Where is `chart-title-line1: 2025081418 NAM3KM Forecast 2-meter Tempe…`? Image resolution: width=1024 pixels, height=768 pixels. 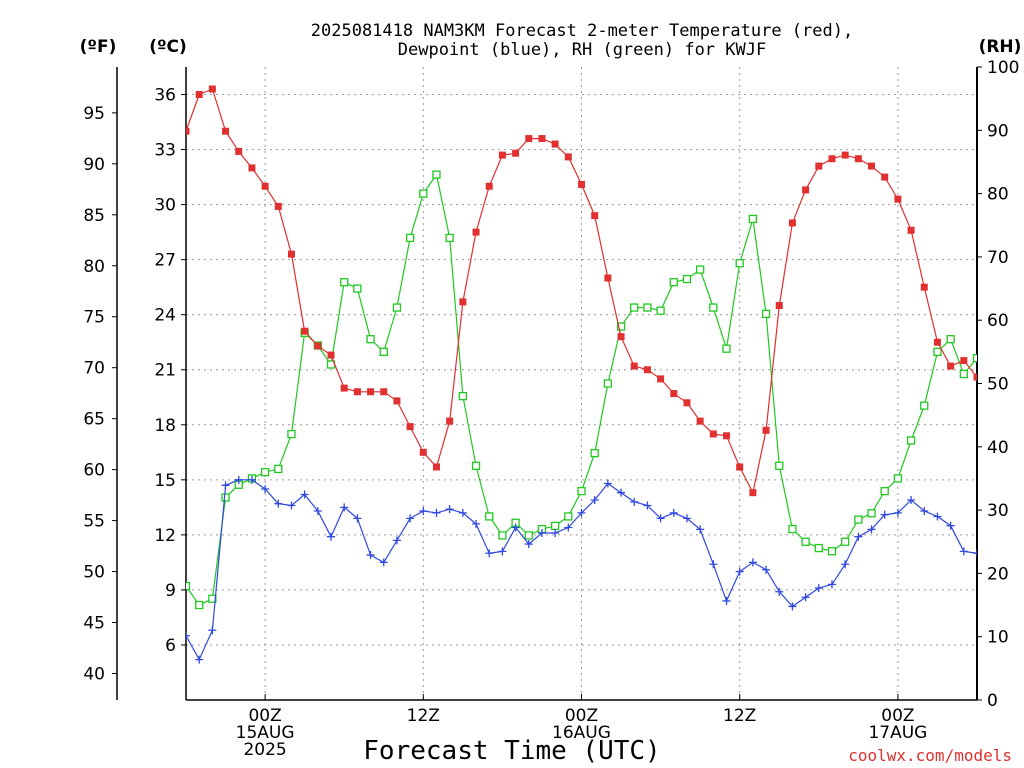 chart-title-line1: 2025081418 NAM3KM Forecast 2-meter Tempe… is located at coordinates (582, 31).